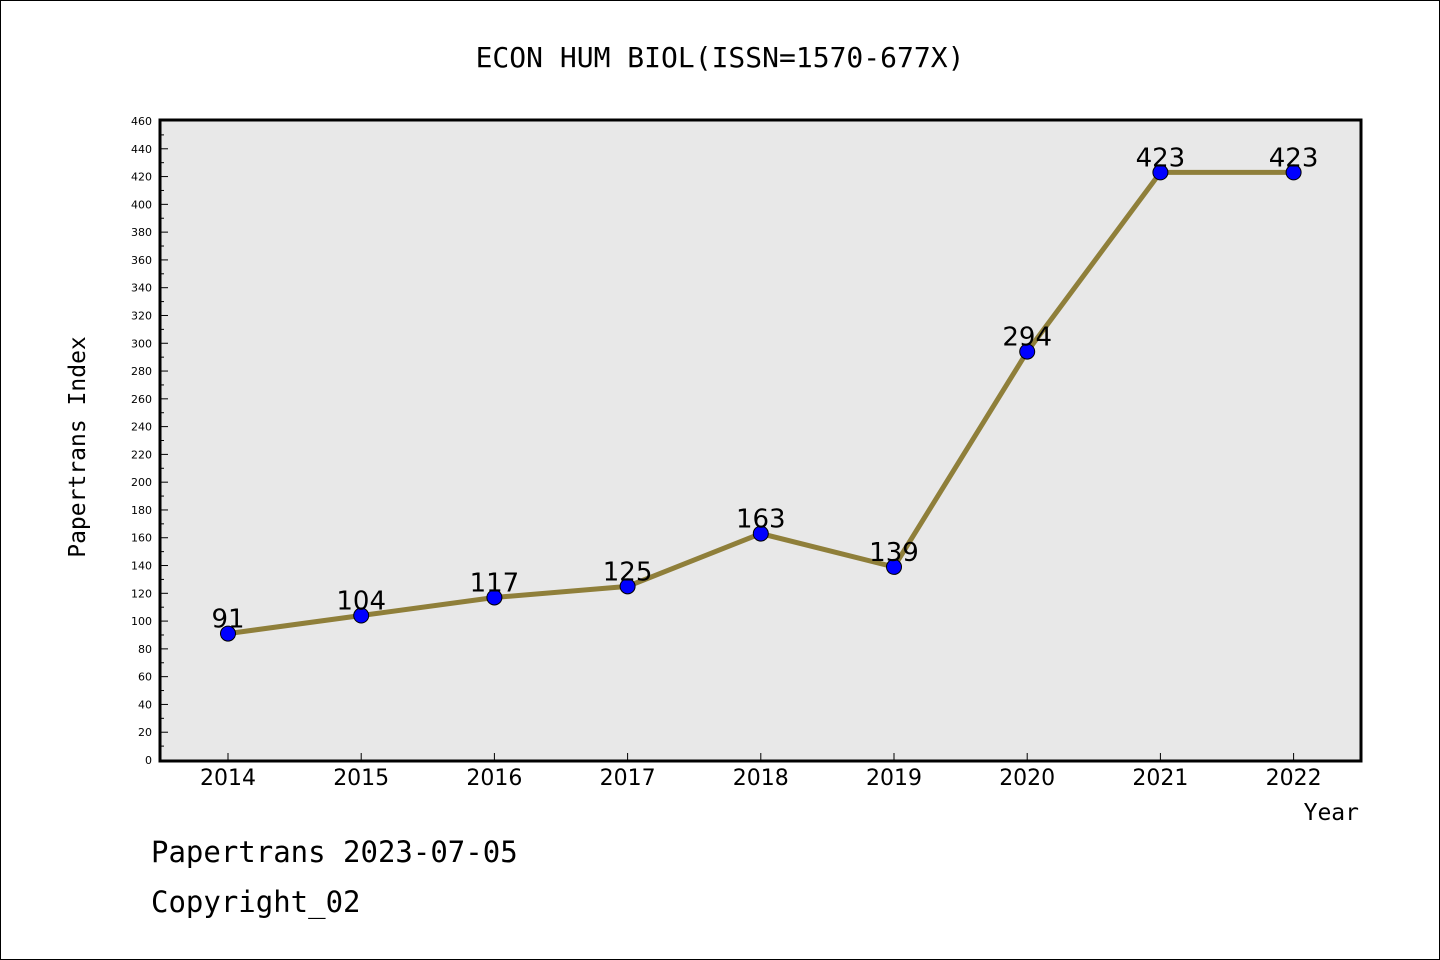  Describe the element at coordinates (141, 343) in the screenshot. I see `y-tick-label: 300` at that location.